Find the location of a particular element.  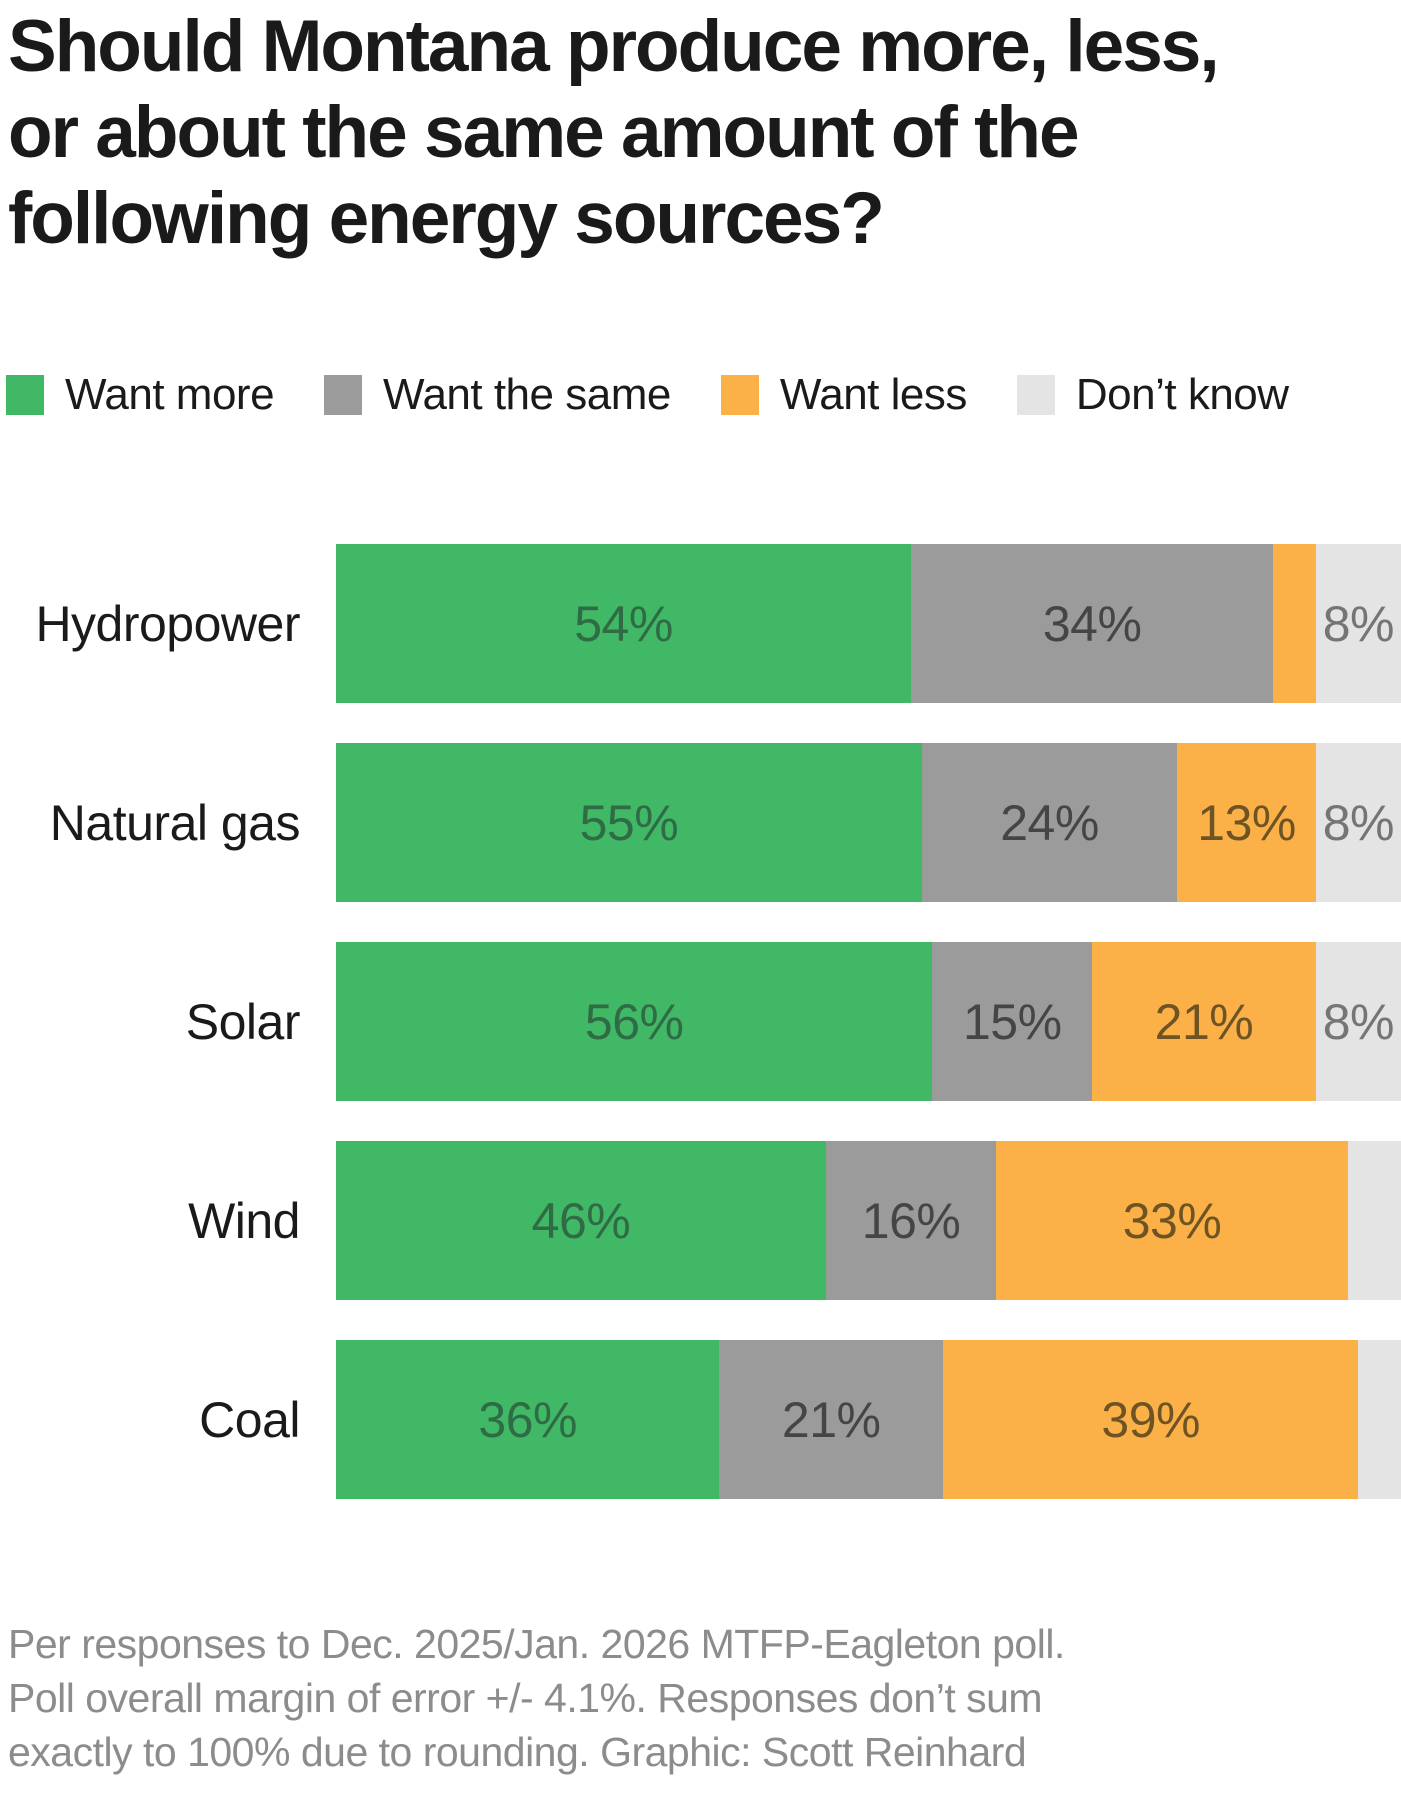

chart-row: Coal 36% 21% 39% is located at coordinates (700, 1419).